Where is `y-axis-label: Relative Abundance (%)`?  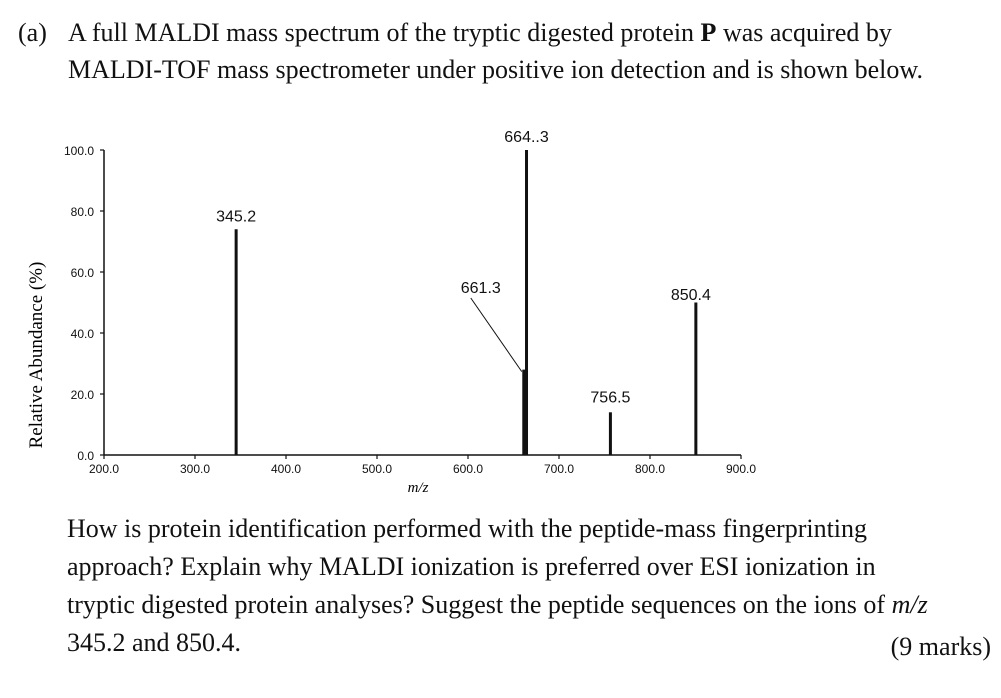
y-axis-label: Relative Abundance (%) is located at coordinates (36, 355).